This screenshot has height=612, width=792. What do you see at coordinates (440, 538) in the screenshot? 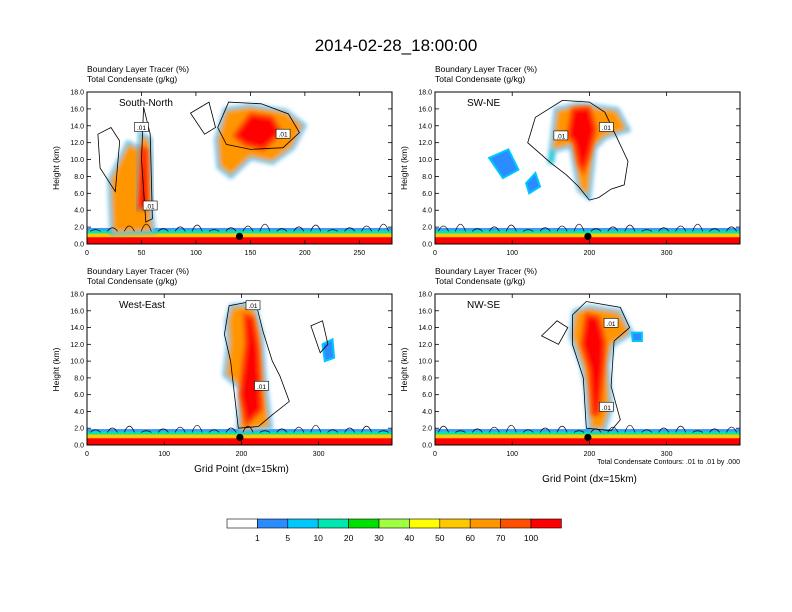
I see `colorbar-label: 50` at bounding box center [440, 538].